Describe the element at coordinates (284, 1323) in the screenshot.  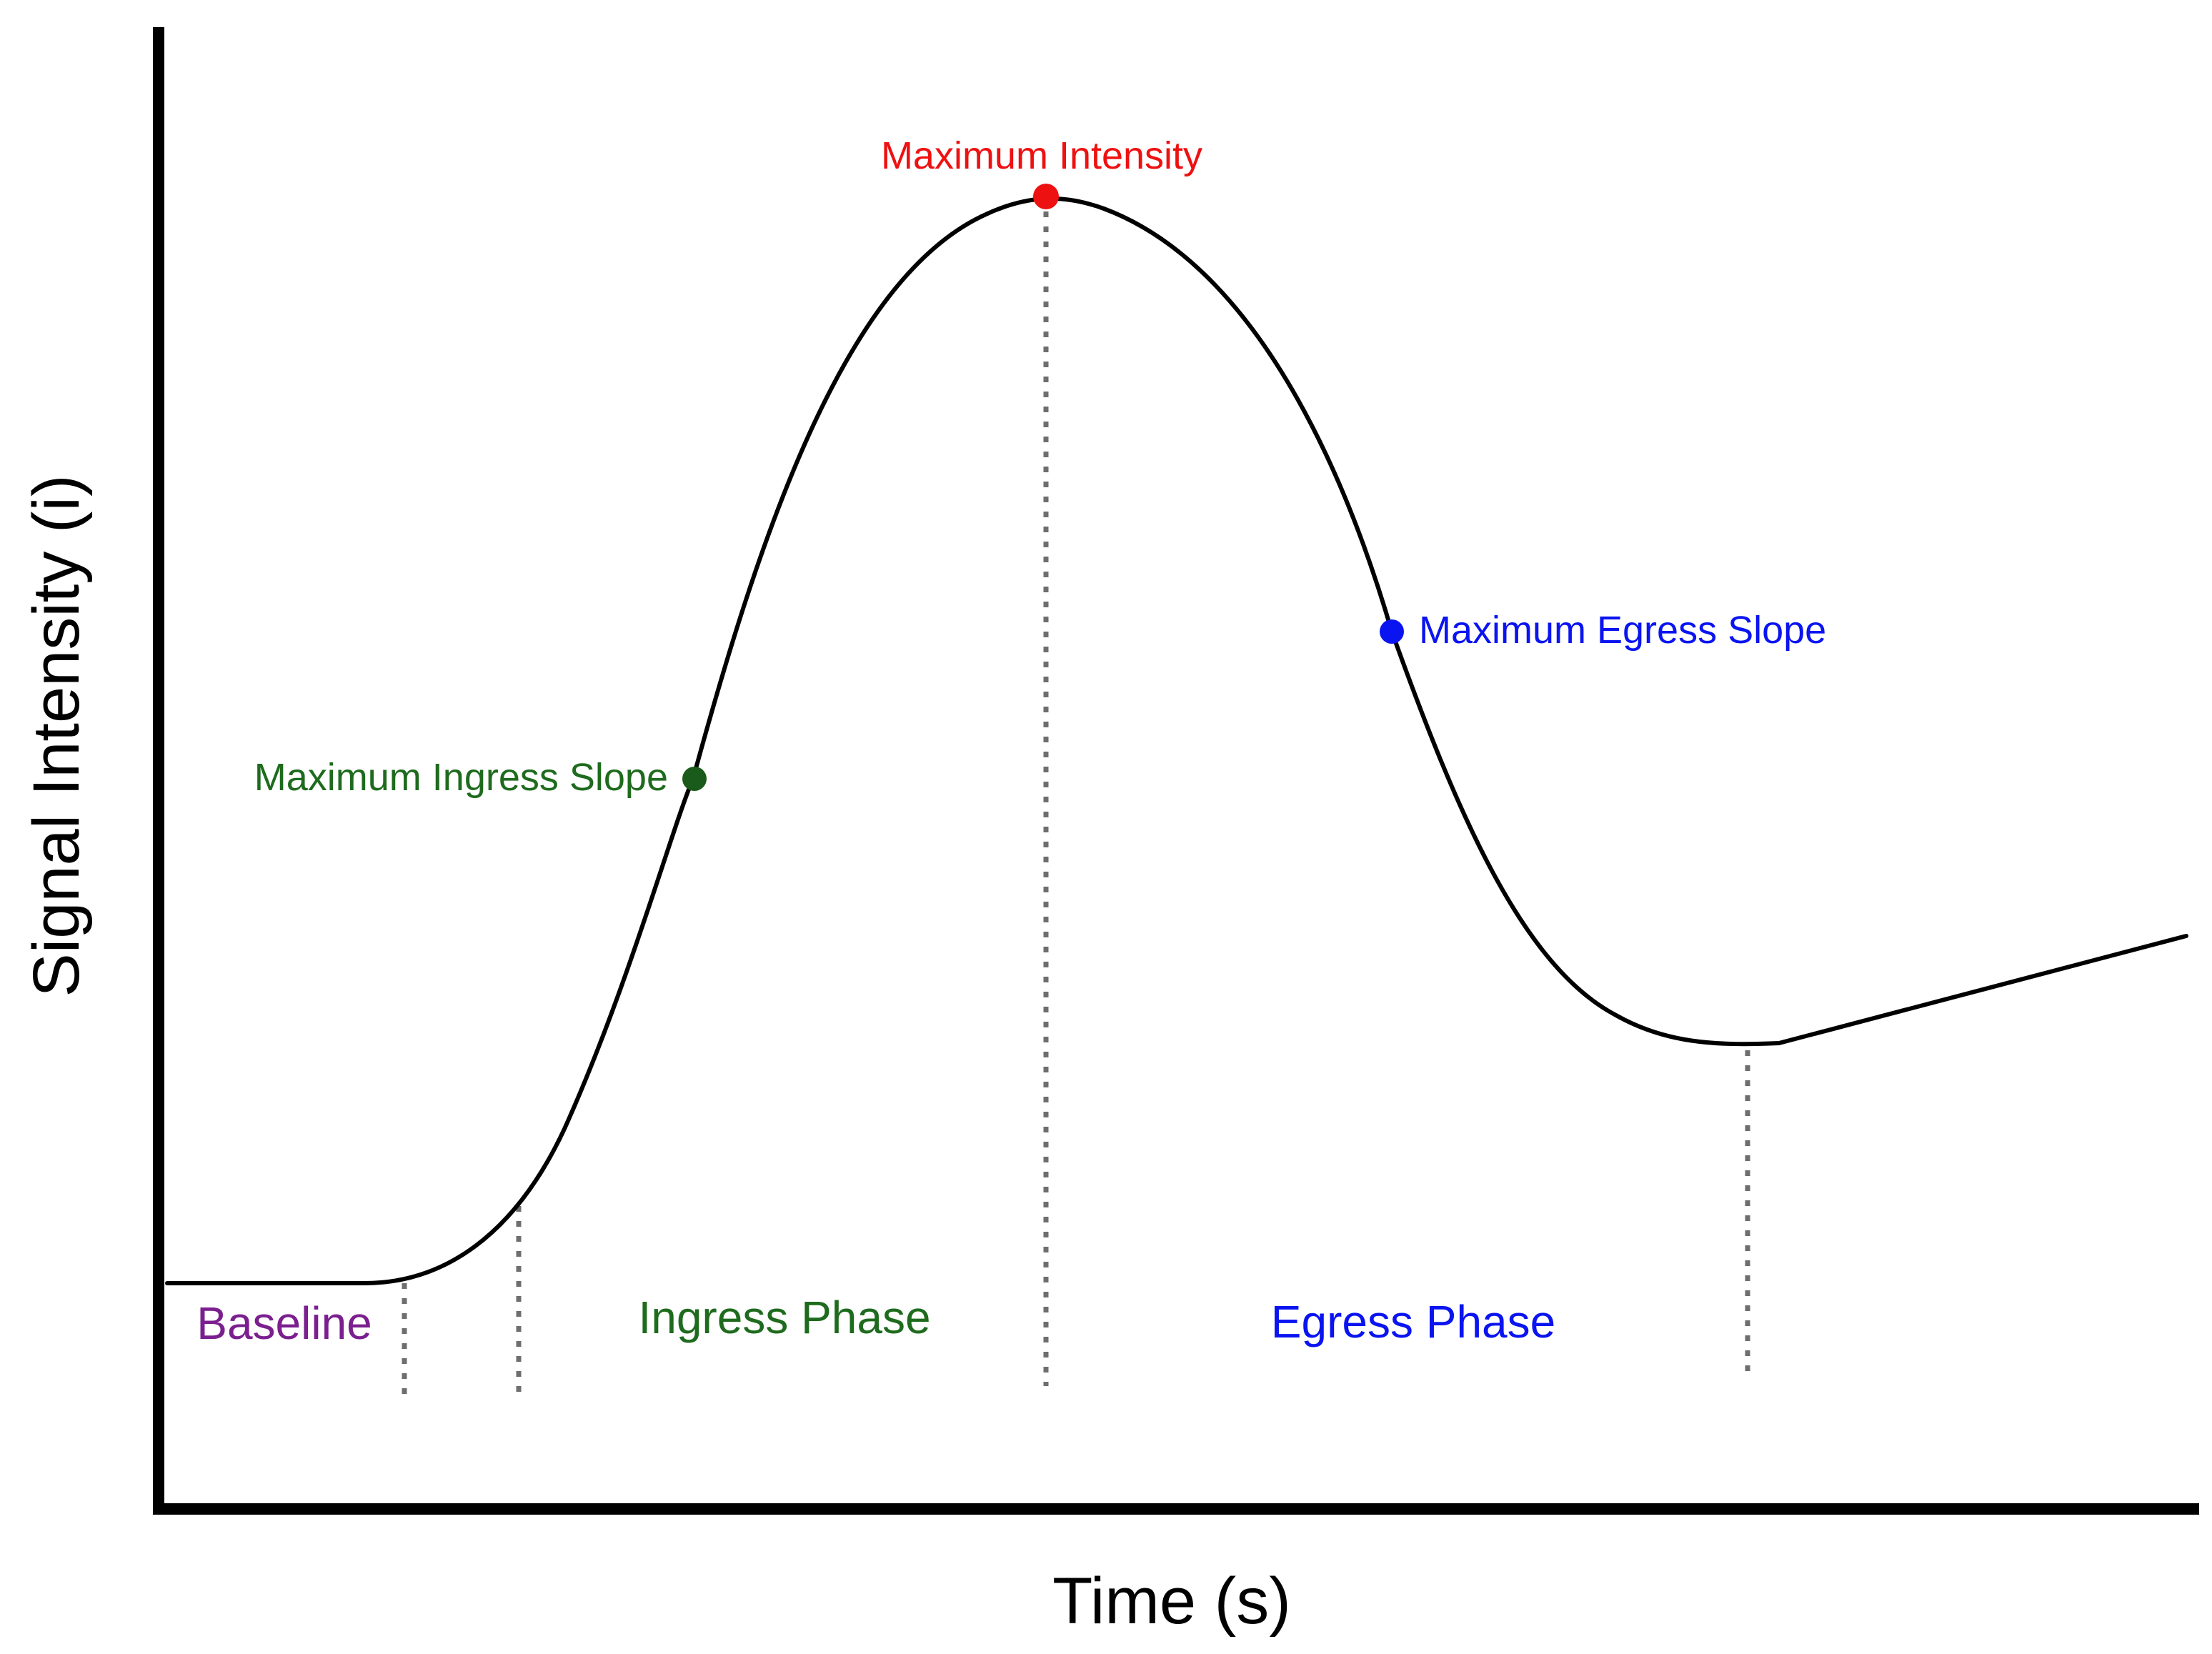
I see `baseline-label: Baseline` at that location.